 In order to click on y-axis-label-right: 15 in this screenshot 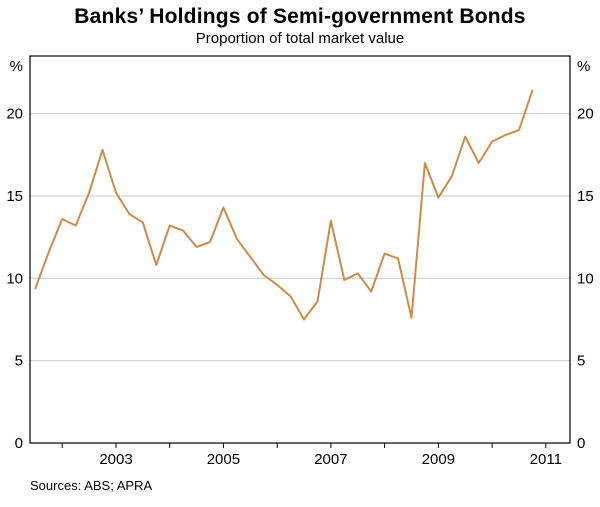, I will do `click(585, 196)`.